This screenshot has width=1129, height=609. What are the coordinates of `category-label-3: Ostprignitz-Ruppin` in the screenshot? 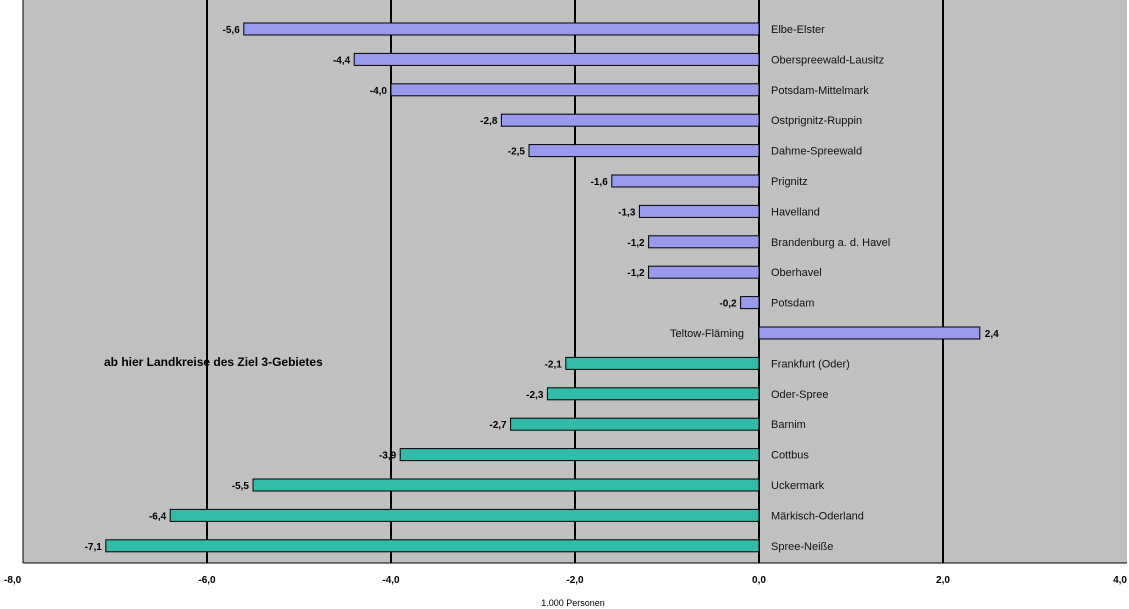 It's located at (816, 121).